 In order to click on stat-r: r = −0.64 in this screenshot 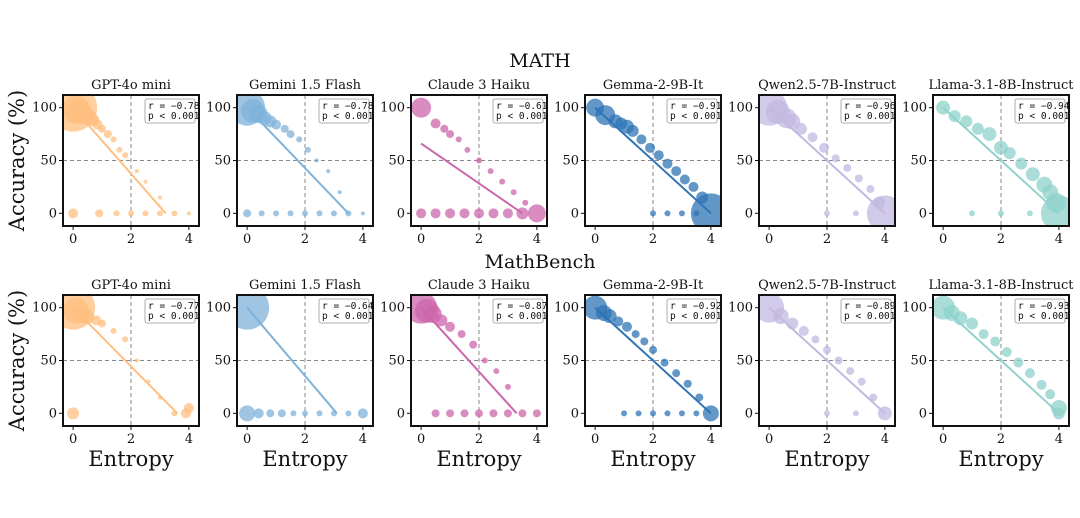, I will do `click(348, 306)`.